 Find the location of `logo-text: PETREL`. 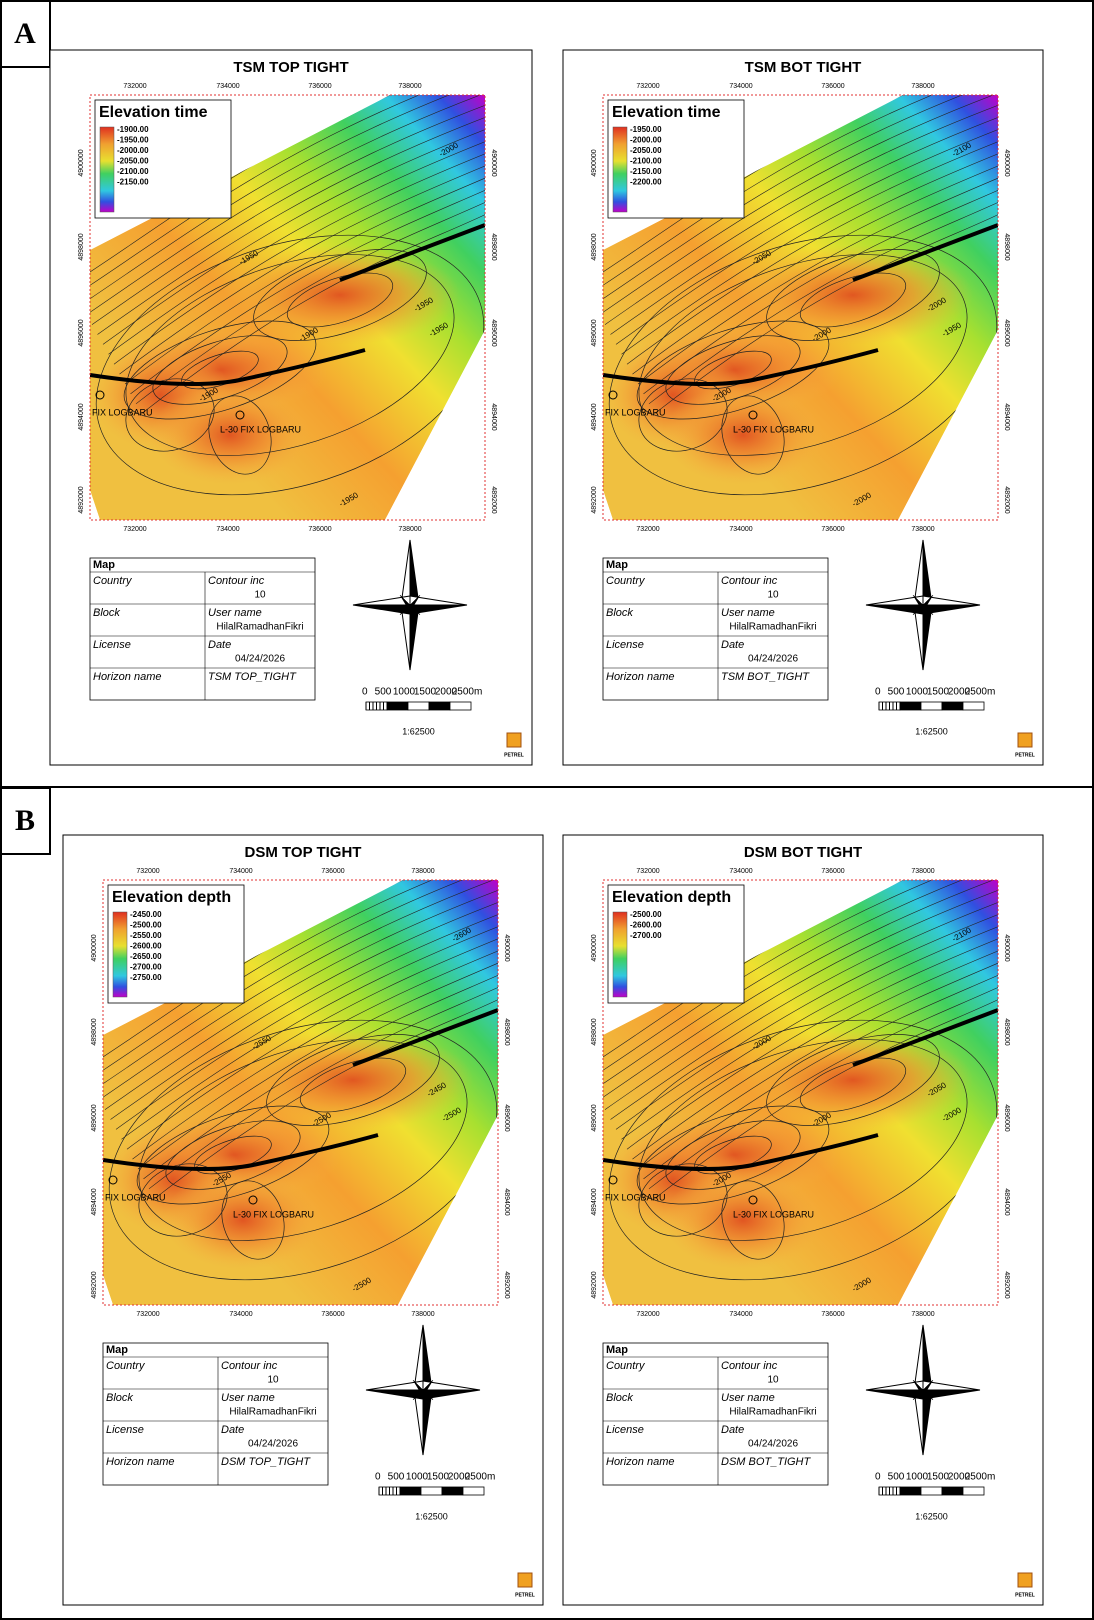

logo-text: PETREL is located at coordinates (1025, 755).